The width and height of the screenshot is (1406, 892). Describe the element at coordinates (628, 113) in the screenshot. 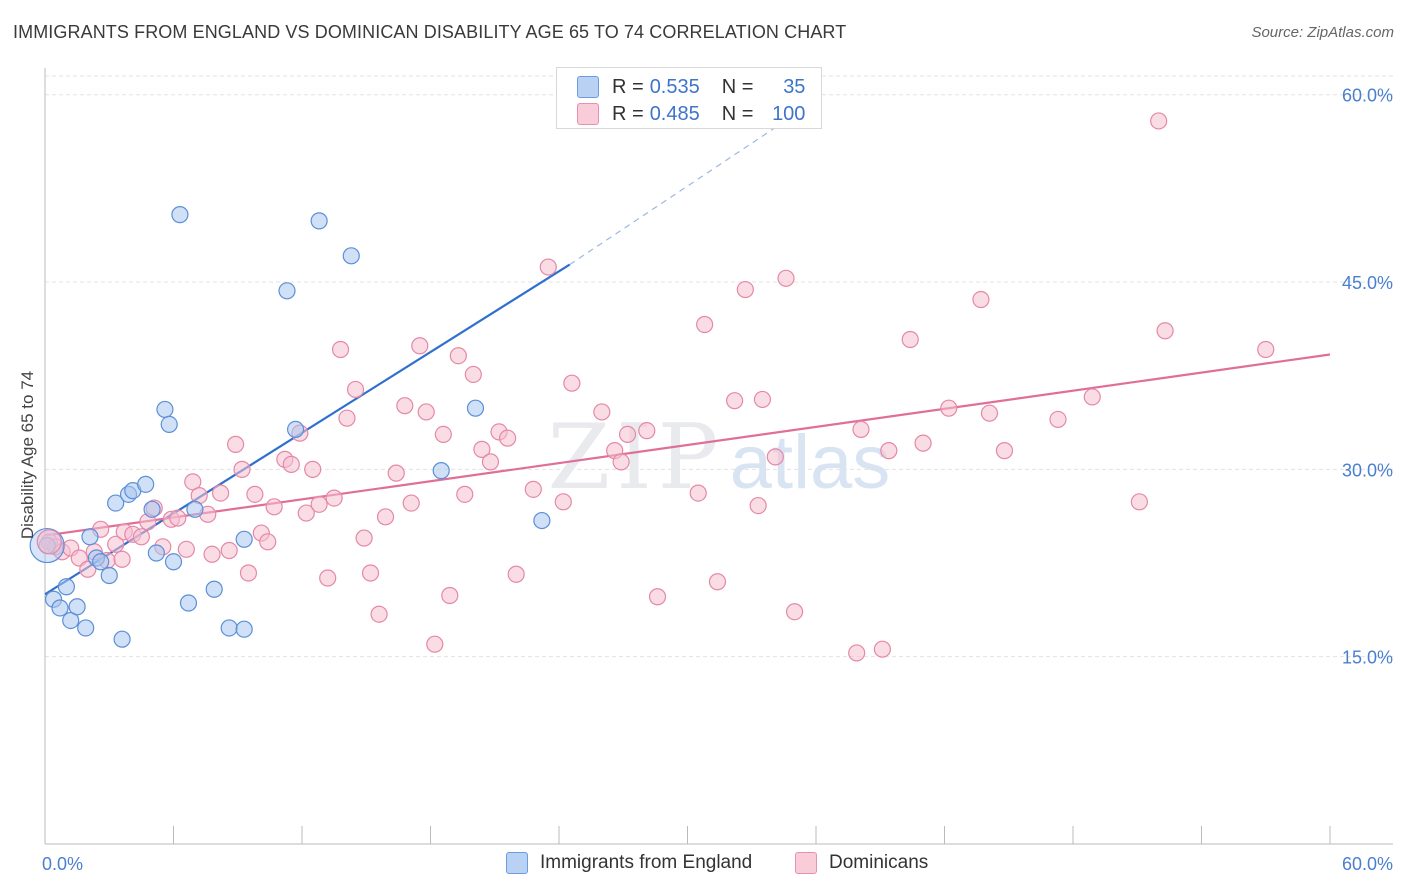

I see `r-label: R =` at that location.